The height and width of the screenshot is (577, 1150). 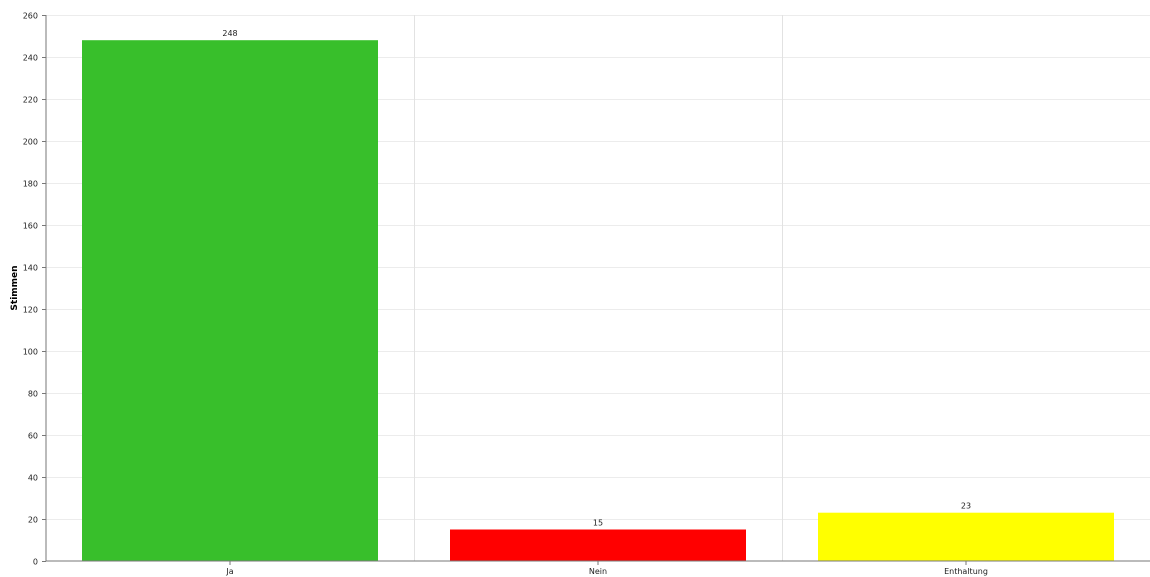 I want to click on x-axis-ticks: Ja Nein Enthaltung, so click(x=606, y=568).